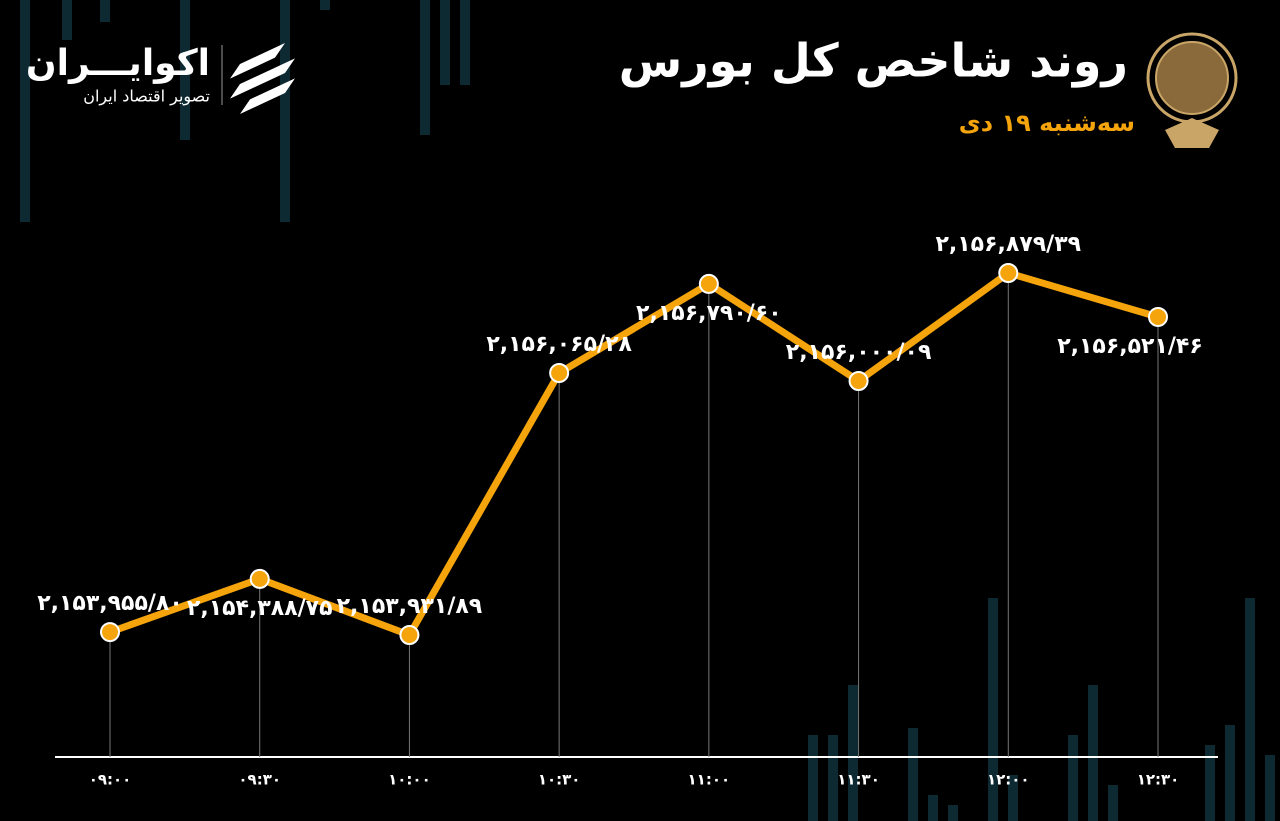  I want to click on x-tick-label: ۱۲:۰۰, so click(1008, 780).